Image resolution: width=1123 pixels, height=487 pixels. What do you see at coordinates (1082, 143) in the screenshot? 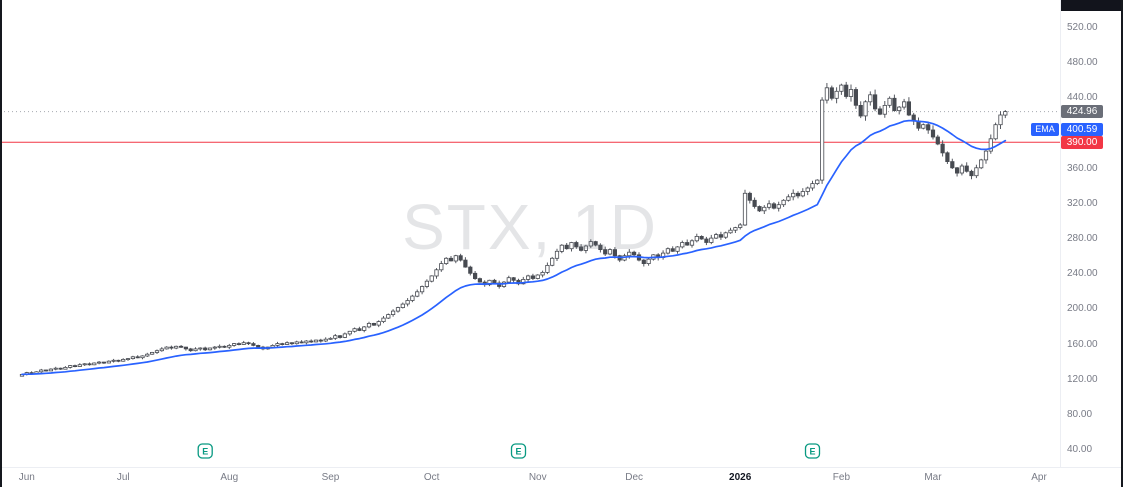
I see `alert-price-badge: 390.00` at bounding box center [1082, 143].